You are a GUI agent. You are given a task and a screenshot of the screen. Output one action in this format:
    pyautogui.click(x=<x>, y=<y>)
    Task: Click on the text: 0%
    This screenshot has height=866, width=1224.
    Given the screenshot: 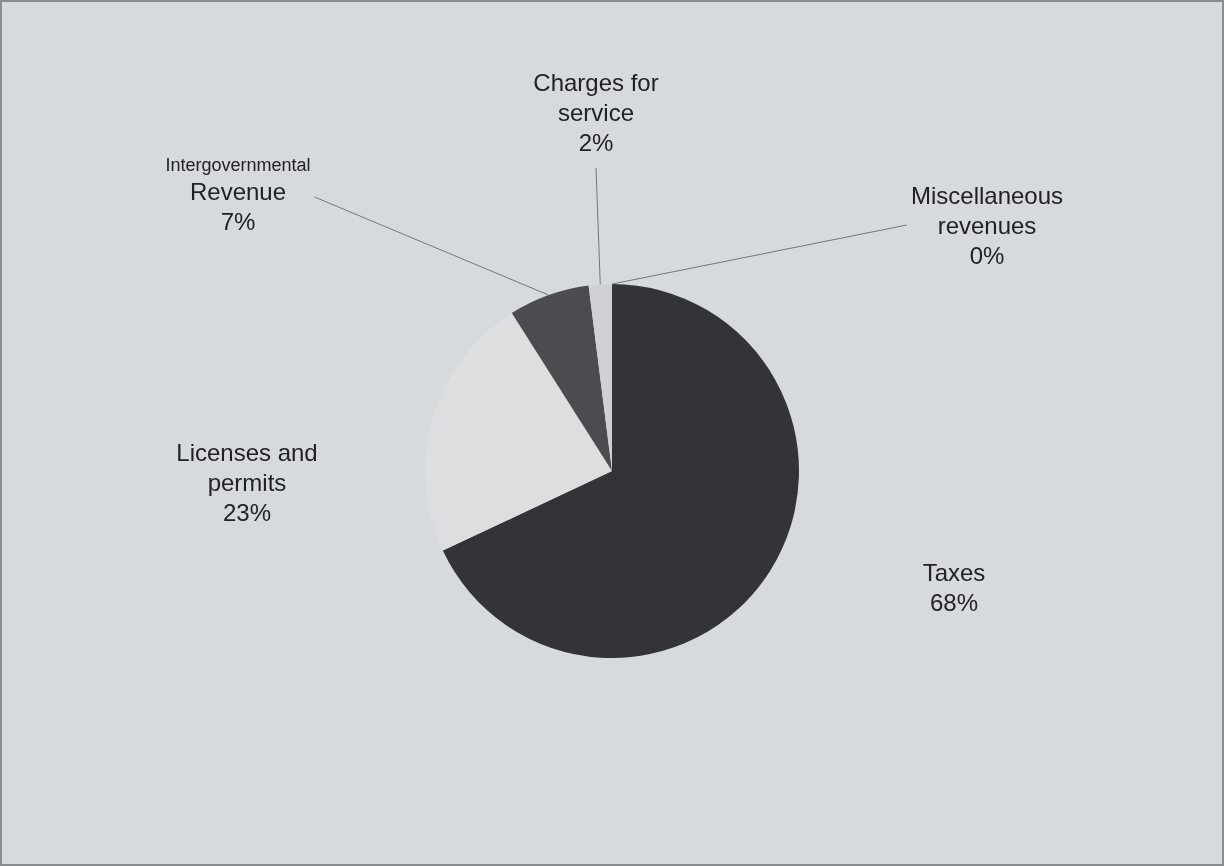 What is the action you would take?
    pyautogui.click(x=987, y=255)
    